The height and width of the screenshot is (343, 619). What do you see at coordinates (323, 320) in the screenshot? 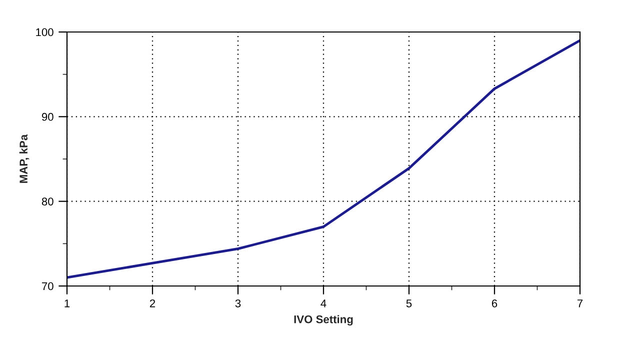
I see `x-axis-title: IVO Setting` at bounding box center [323, 320].